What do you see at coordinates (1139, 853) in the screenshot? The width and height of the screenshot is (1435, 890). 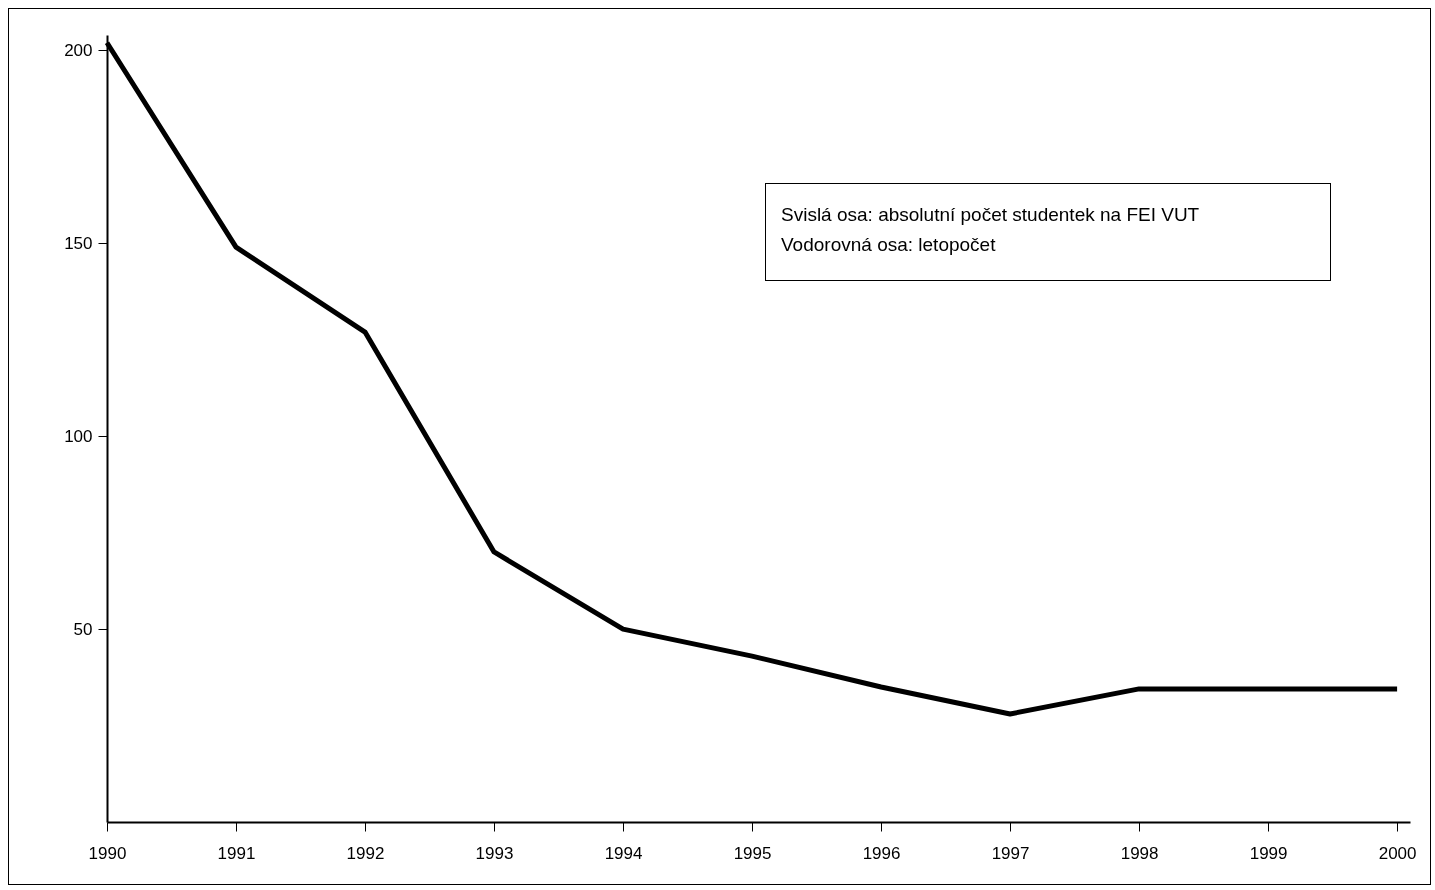 I see `x-tick-label: 1998` at bounding box center [1139, 853].